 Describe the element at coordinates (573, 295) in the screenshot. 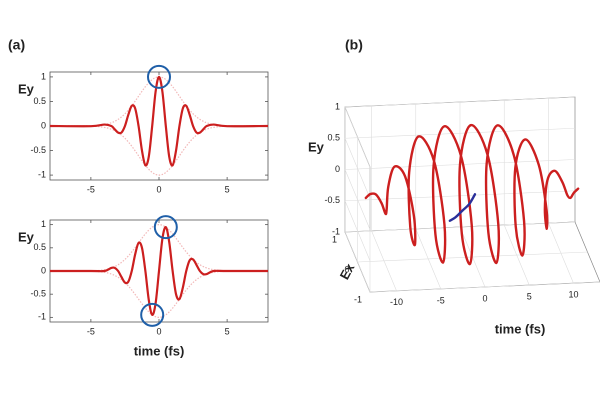

I see `x-tick-label: 10` at that location.